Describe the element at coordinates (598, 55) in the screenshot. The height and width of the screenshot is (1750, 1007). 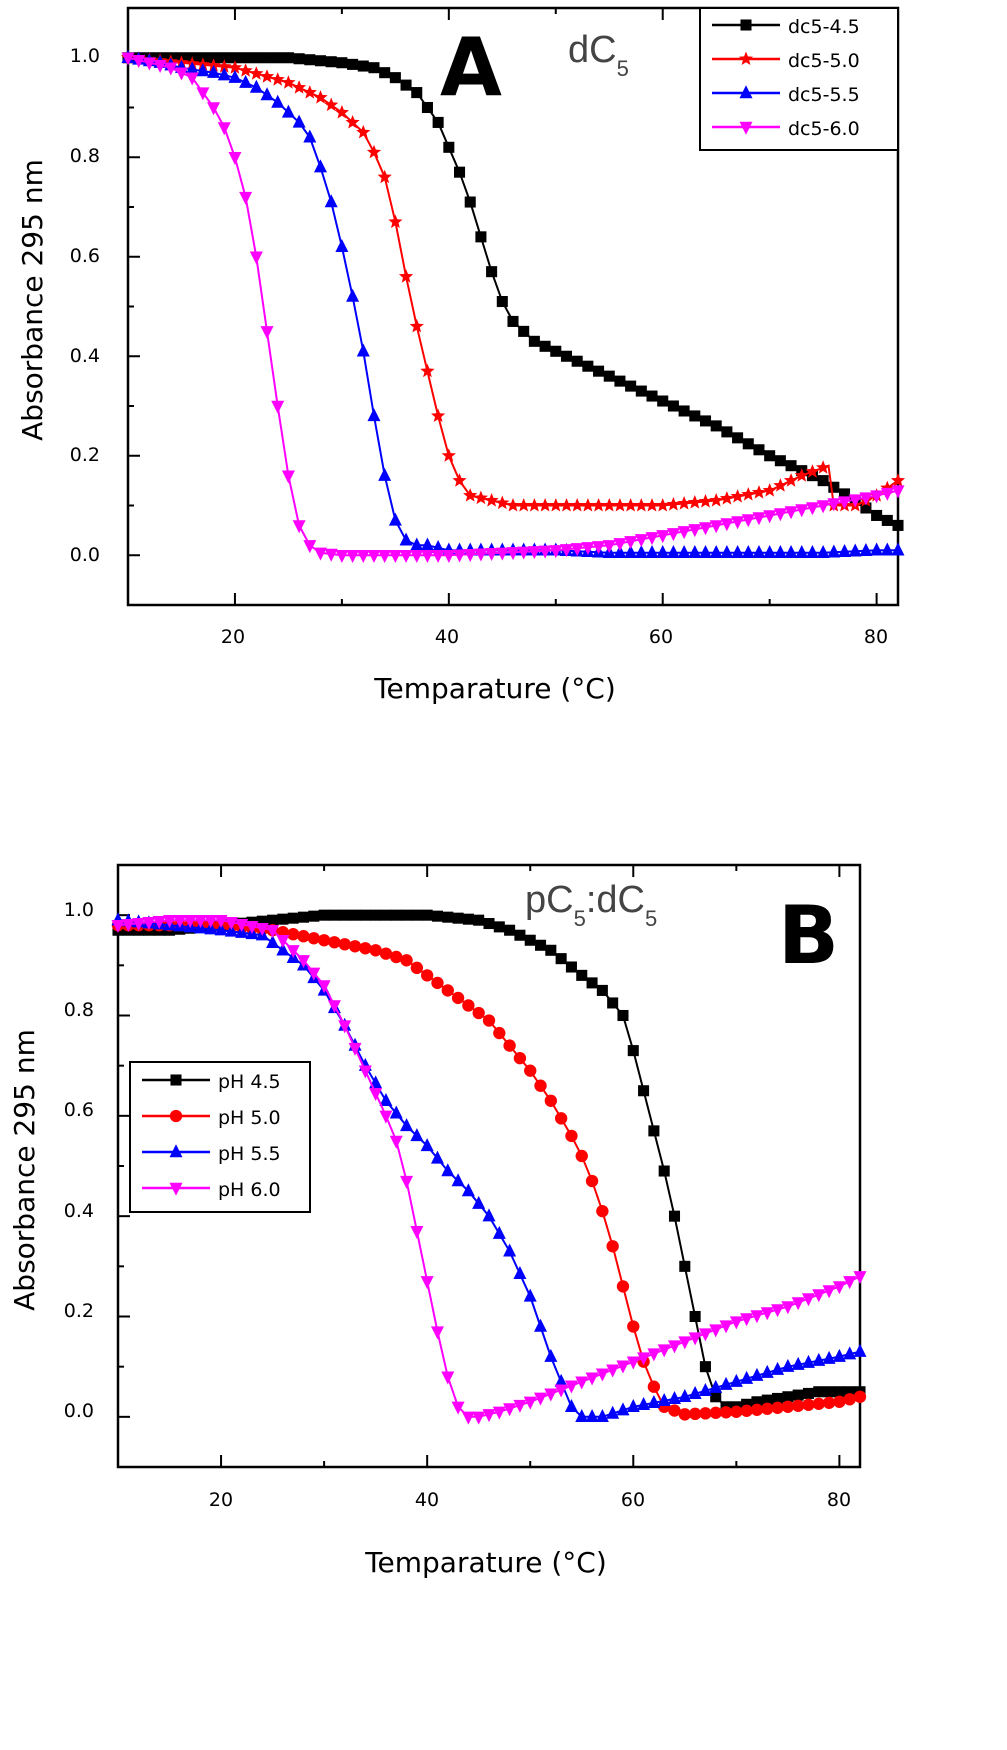
I see `panel-a-inset-label: dC5` at that location.